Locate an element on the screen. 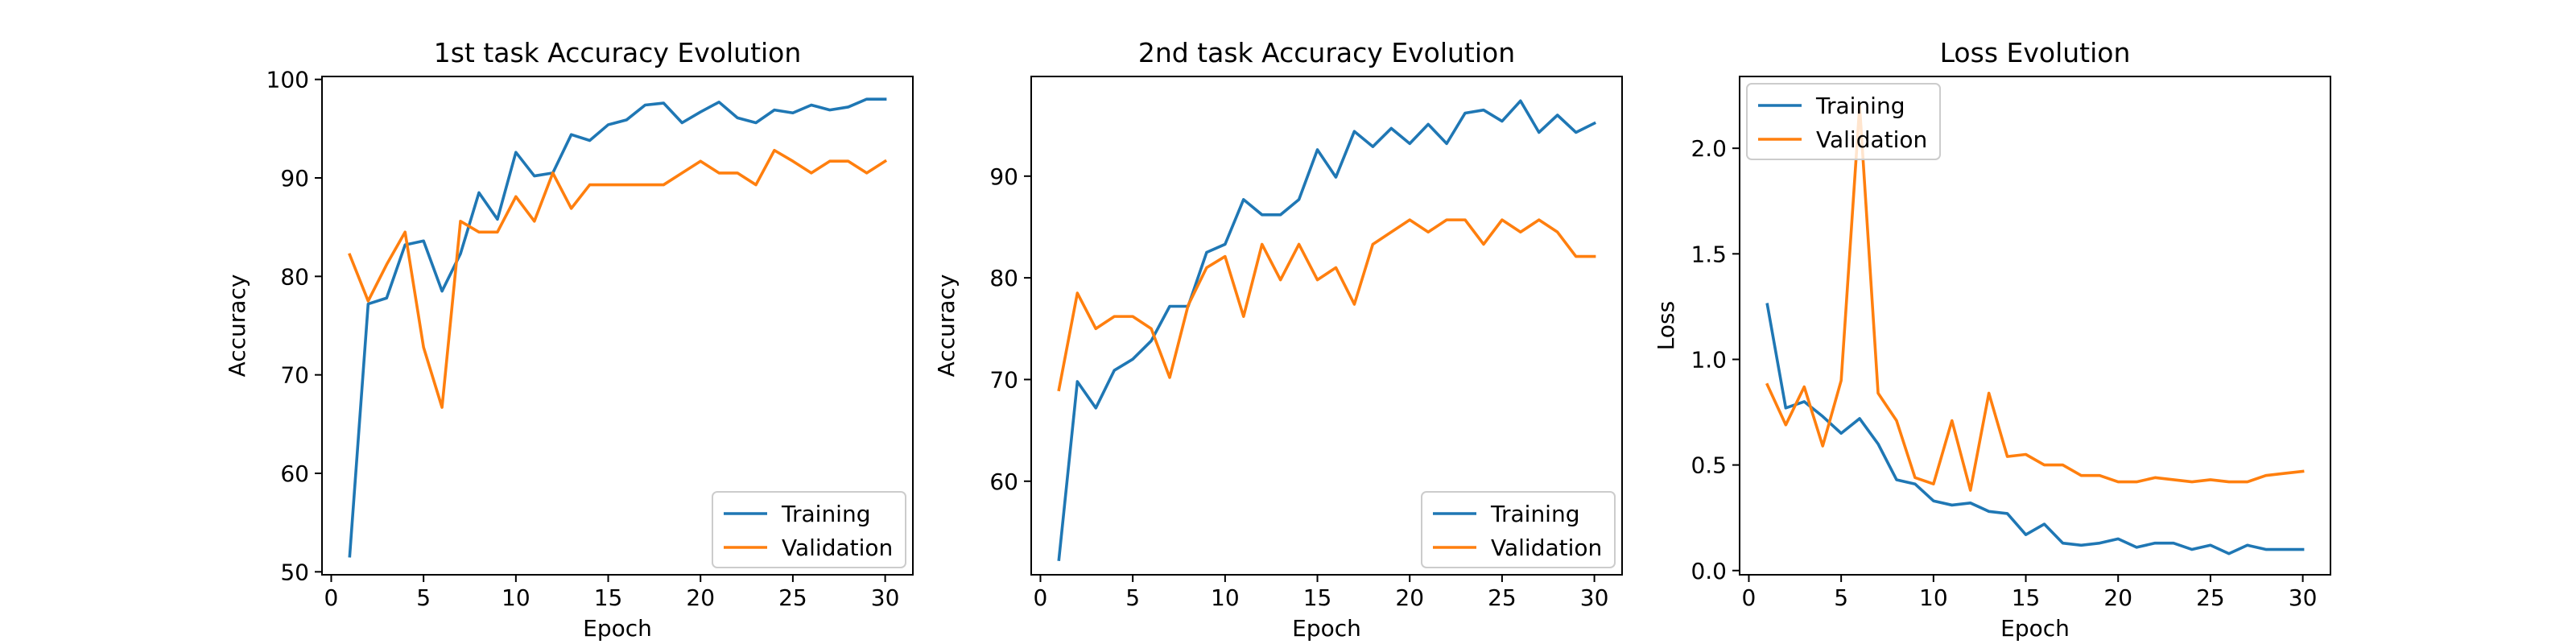  chart-title: 2nd task Accuracy Evolution is located at coordinates (1326, 53).